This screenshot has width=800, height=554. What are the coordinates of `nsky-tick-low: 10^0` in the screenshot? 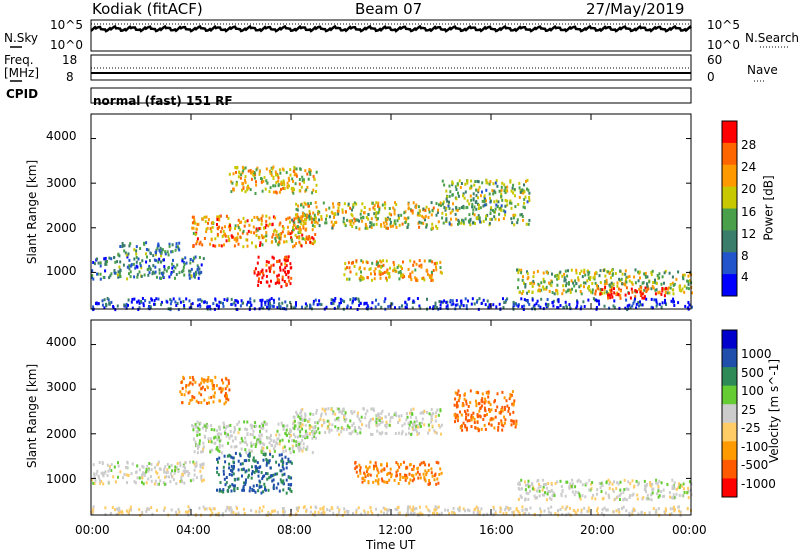 It's located at (66, 45).